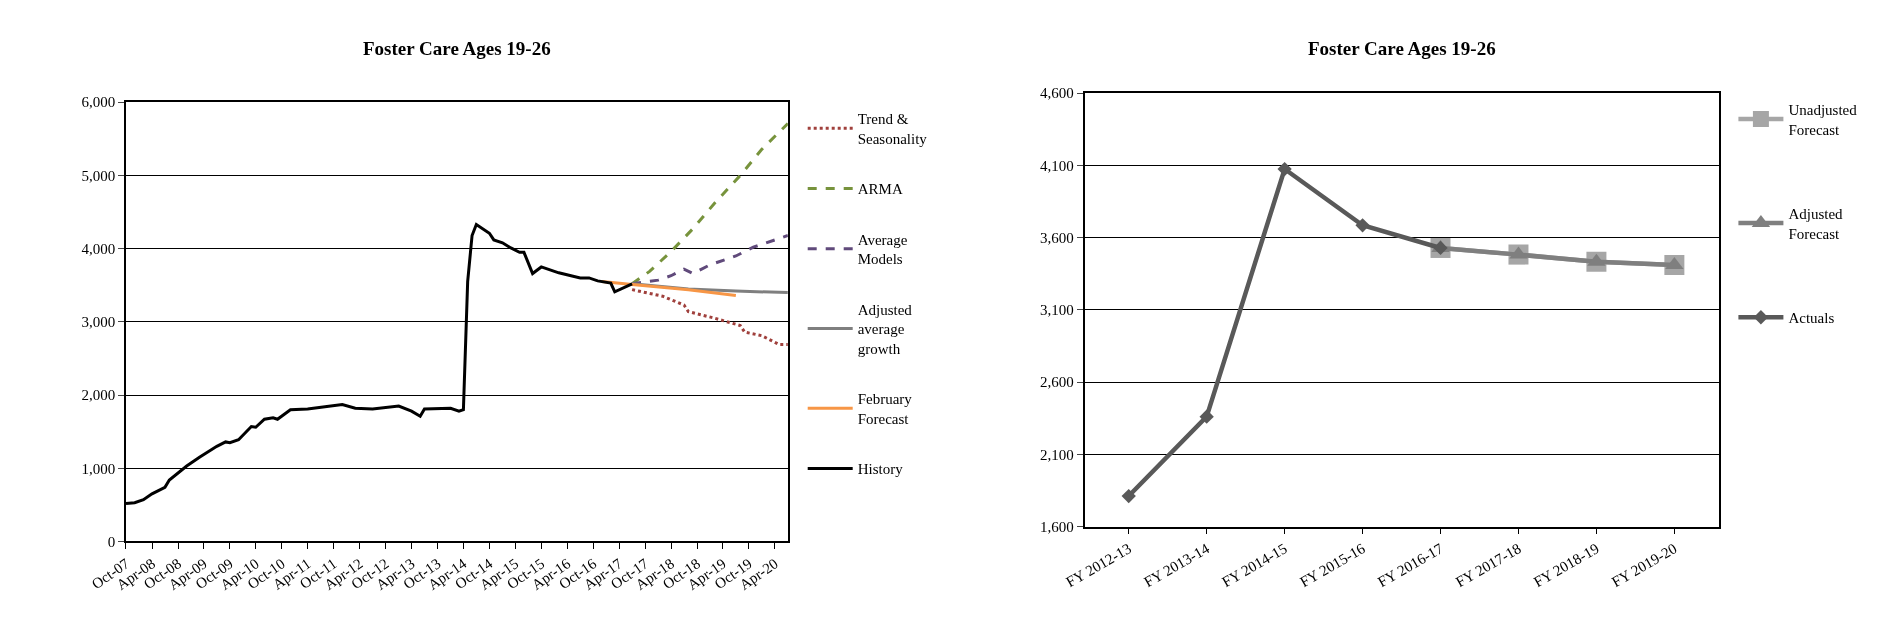 Image resolution: width=1891 pixels, height=632 pixels. I want to click on legend-label: Actuals, so click(1811, 318).